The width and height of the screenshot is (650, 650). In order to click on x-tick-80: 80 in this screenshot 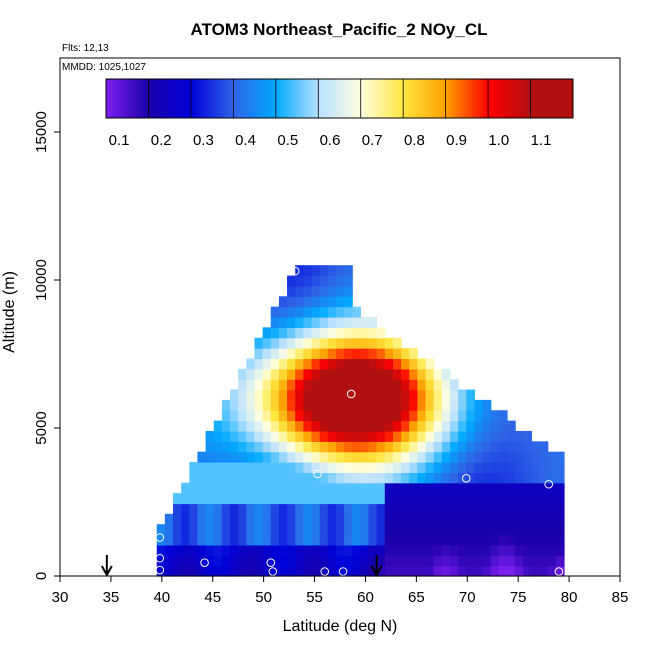, I will do `click(569, 597)`.